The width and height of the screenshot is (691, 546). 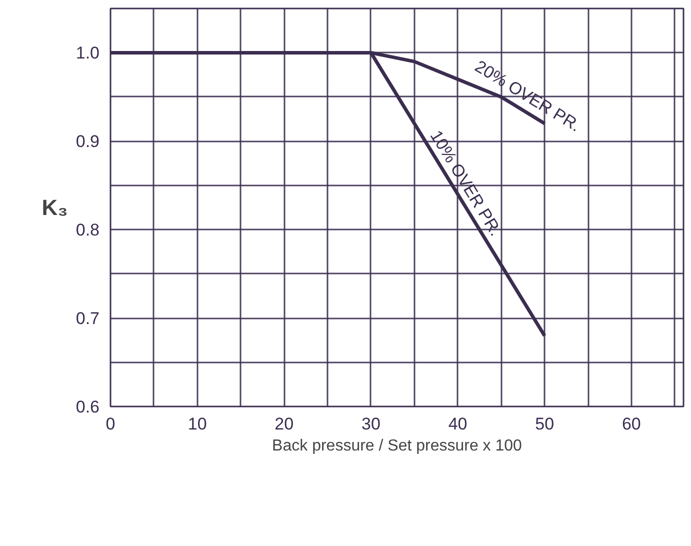 I want to click on x-tick-label: 50, so click(x=544, y=424).